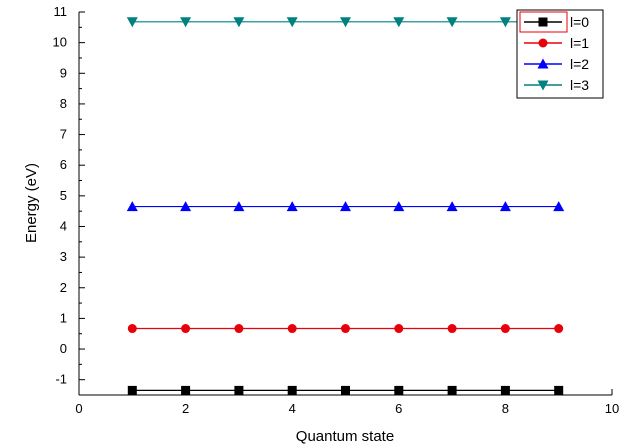 The image size is (627, 445). I want to click on y-tick-label: 6, so click(63, 164).